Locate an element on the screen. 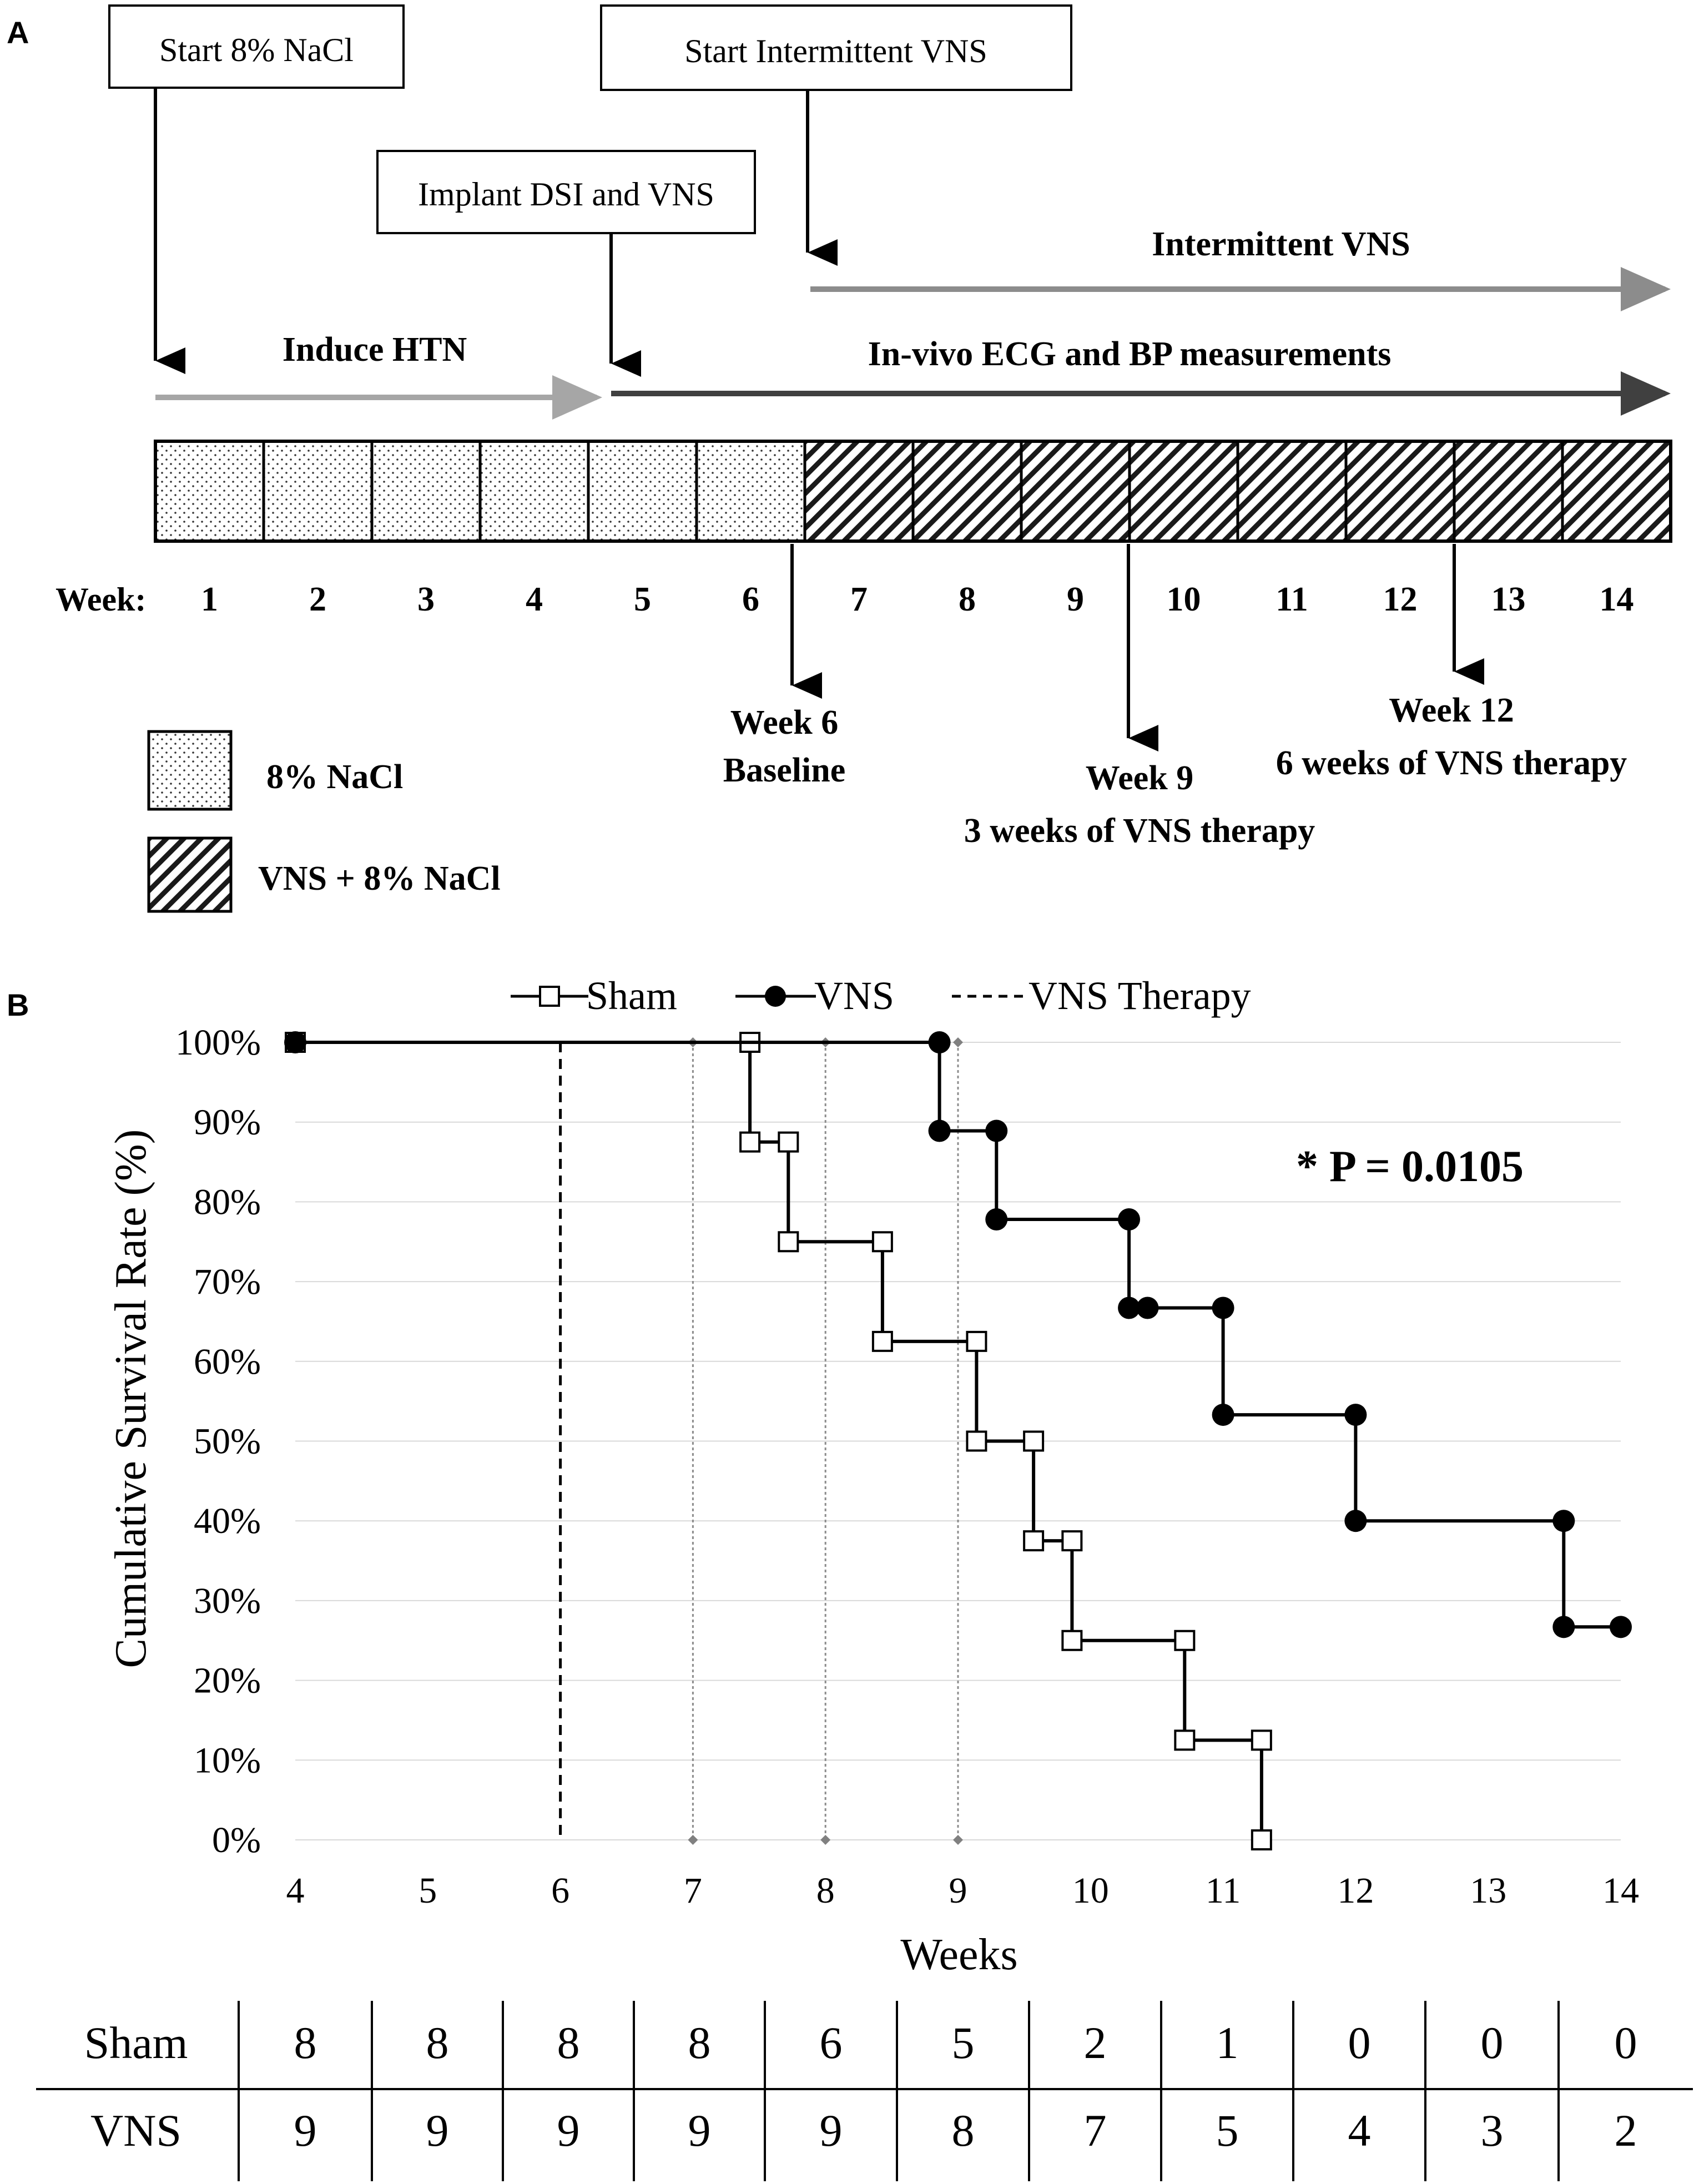 The width and height of the screenshot is (1699, 2184). legend-therapy-label: VNS Therapy is located at coordinates (1140, 996).